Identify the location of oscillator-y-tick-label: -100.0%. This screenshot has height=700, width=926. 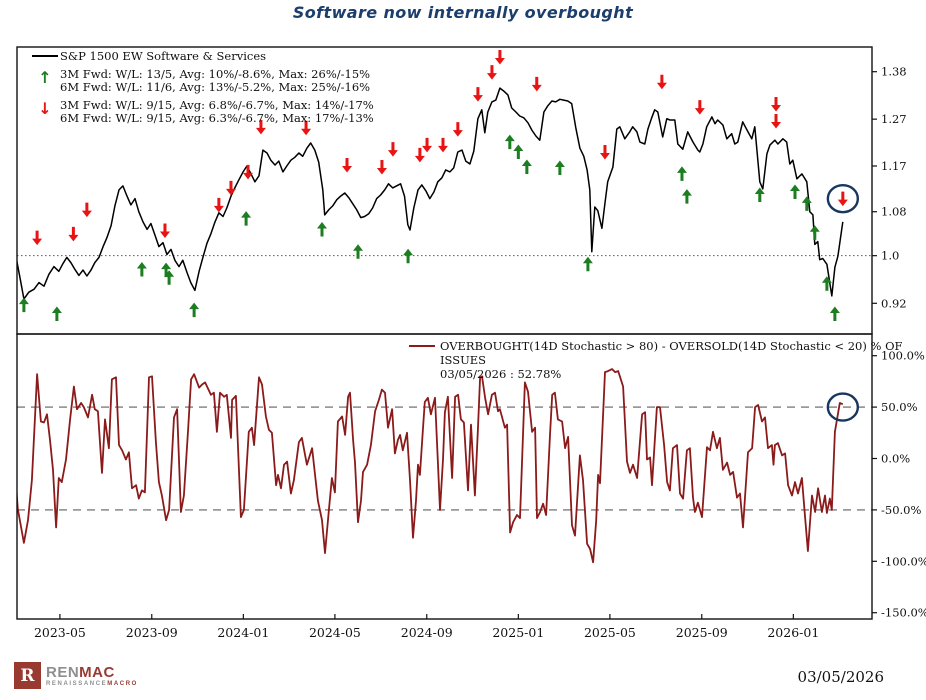
(903, 561).